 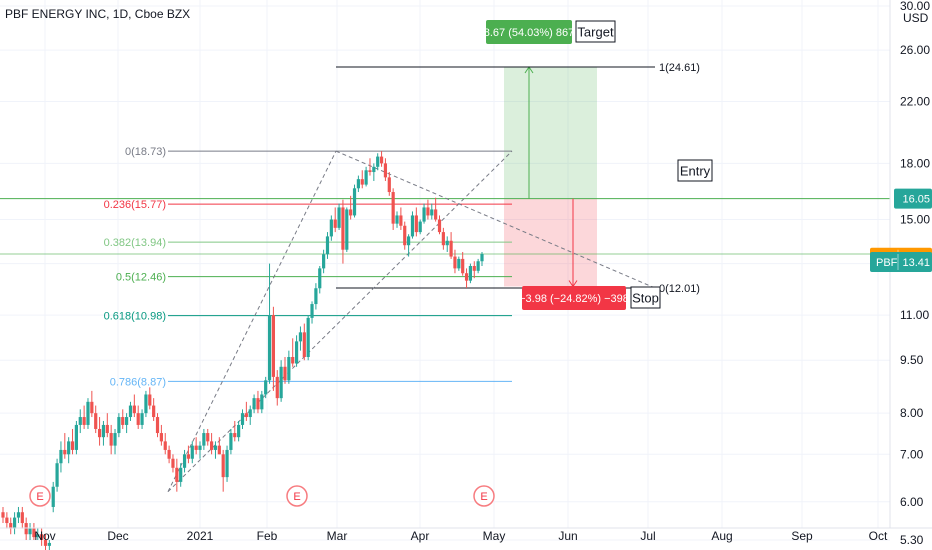 What do you see at coordinates (550, 242) in the screenshot?
I see `loss-zone` at bounding box center [550, 242].